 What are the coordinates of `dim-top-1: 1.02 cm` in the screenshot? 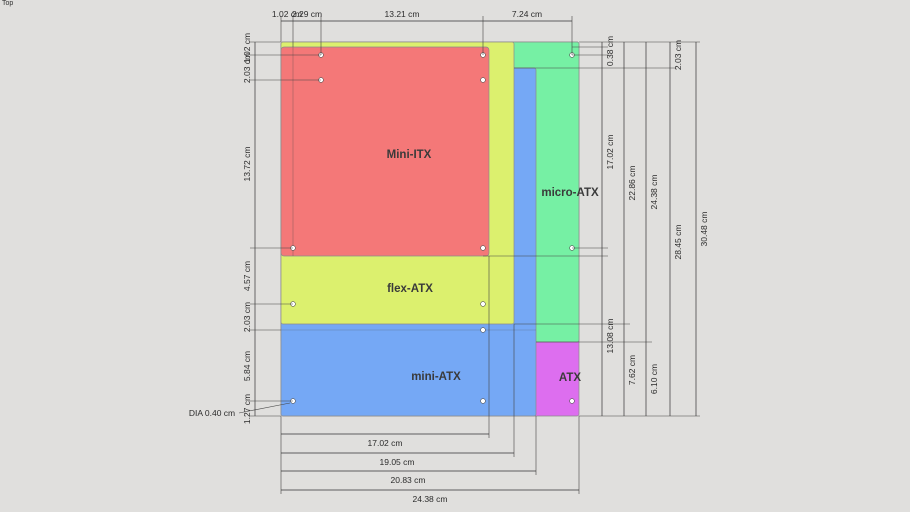 It's located at (287, 14).